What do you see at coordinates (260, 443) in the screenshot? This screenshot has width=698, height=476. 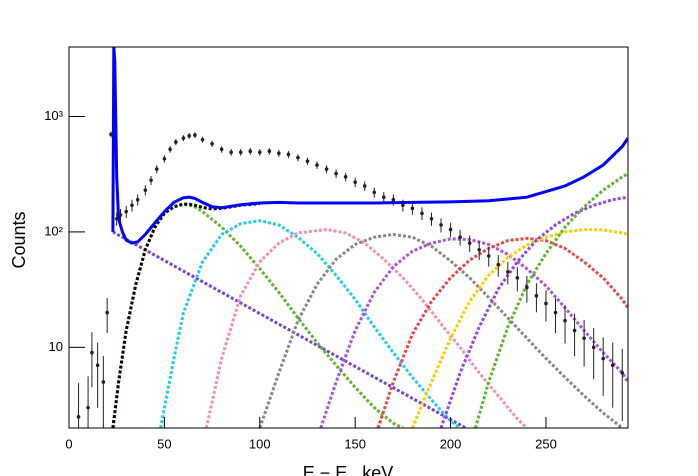 I see `x-tick-label: 100` at bounding box center [260, 443].